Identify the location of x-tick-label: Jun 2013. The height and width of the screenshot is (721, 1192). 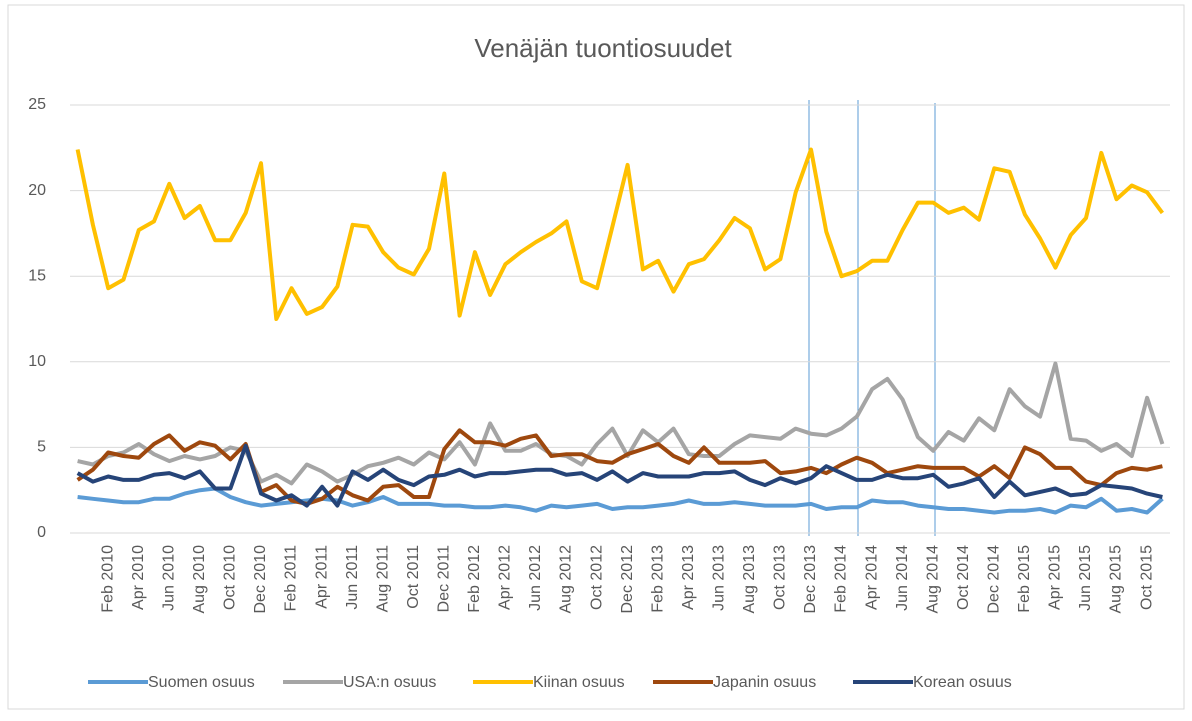
(719, 578).